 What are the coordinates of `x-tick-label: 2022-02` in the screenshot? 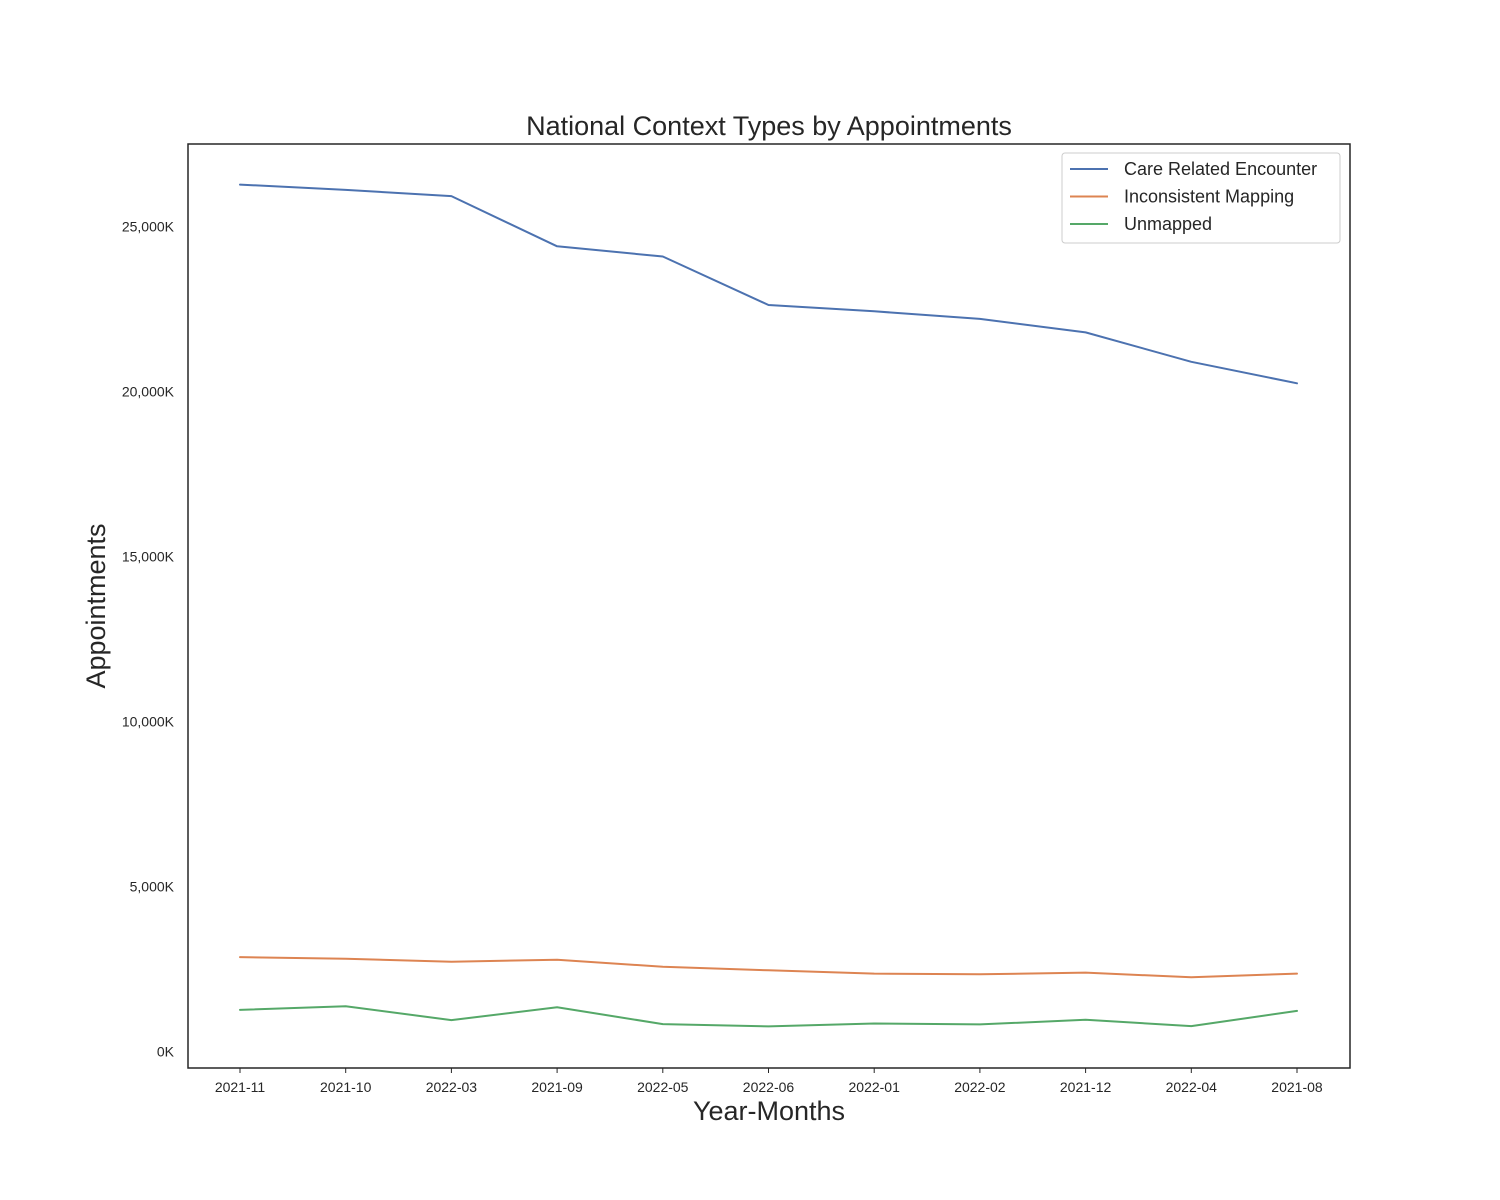 It's located at (980, 1087).